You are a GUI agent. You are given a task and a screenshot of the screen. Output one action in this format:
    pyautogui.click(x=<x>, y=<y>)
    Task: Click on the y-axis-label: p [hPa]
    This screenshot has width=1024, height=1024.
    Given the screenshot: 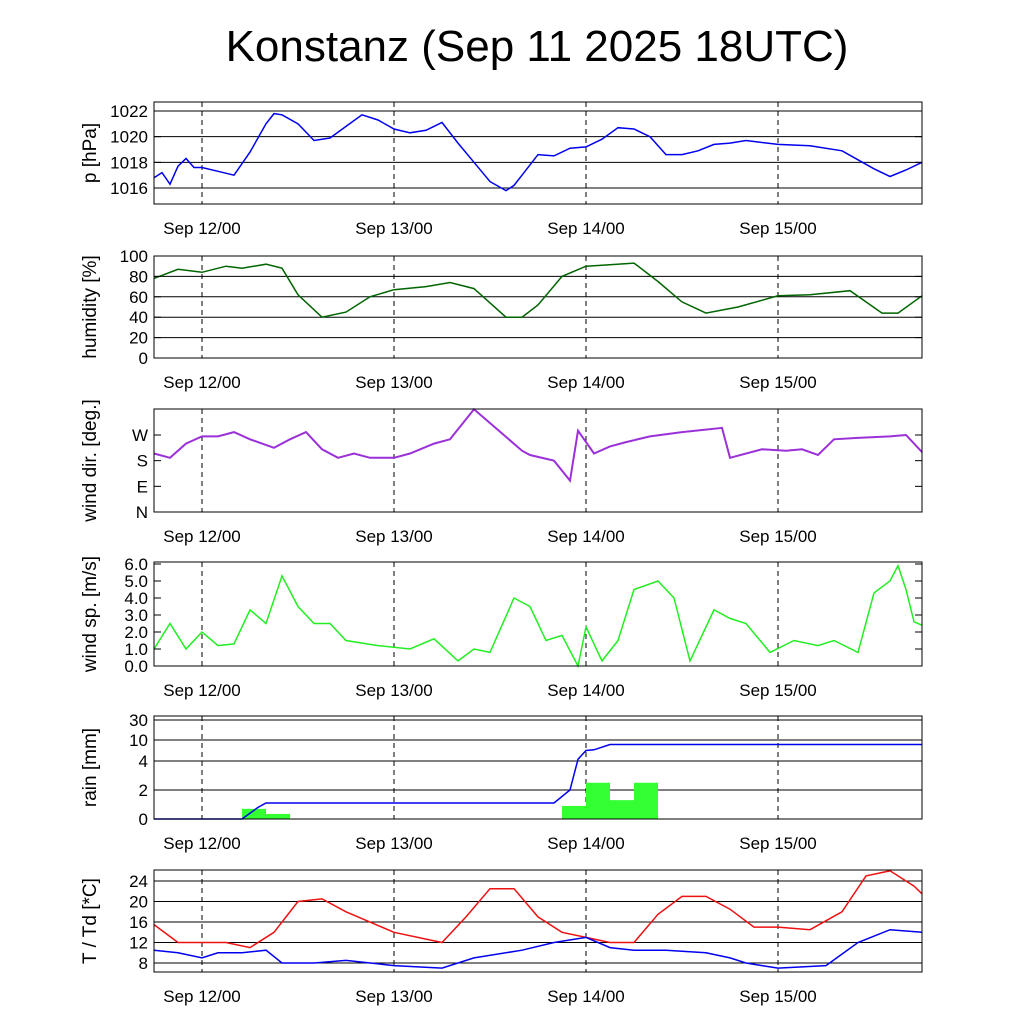 What is the action you would take?
    pyautogui.click(x=90, y=153)
    